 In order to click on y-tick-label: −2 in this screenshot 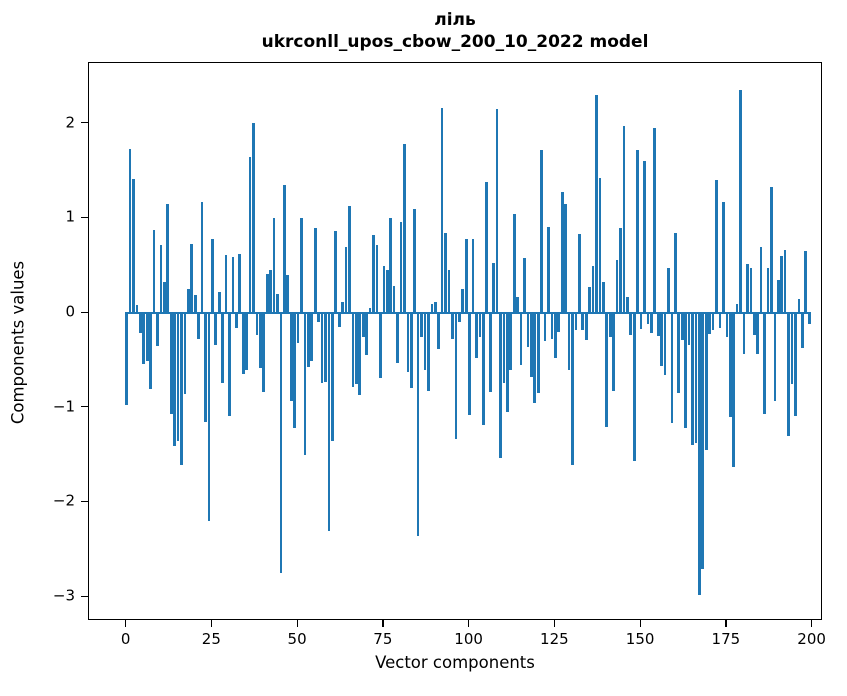, I will do `click(63, 501)`.